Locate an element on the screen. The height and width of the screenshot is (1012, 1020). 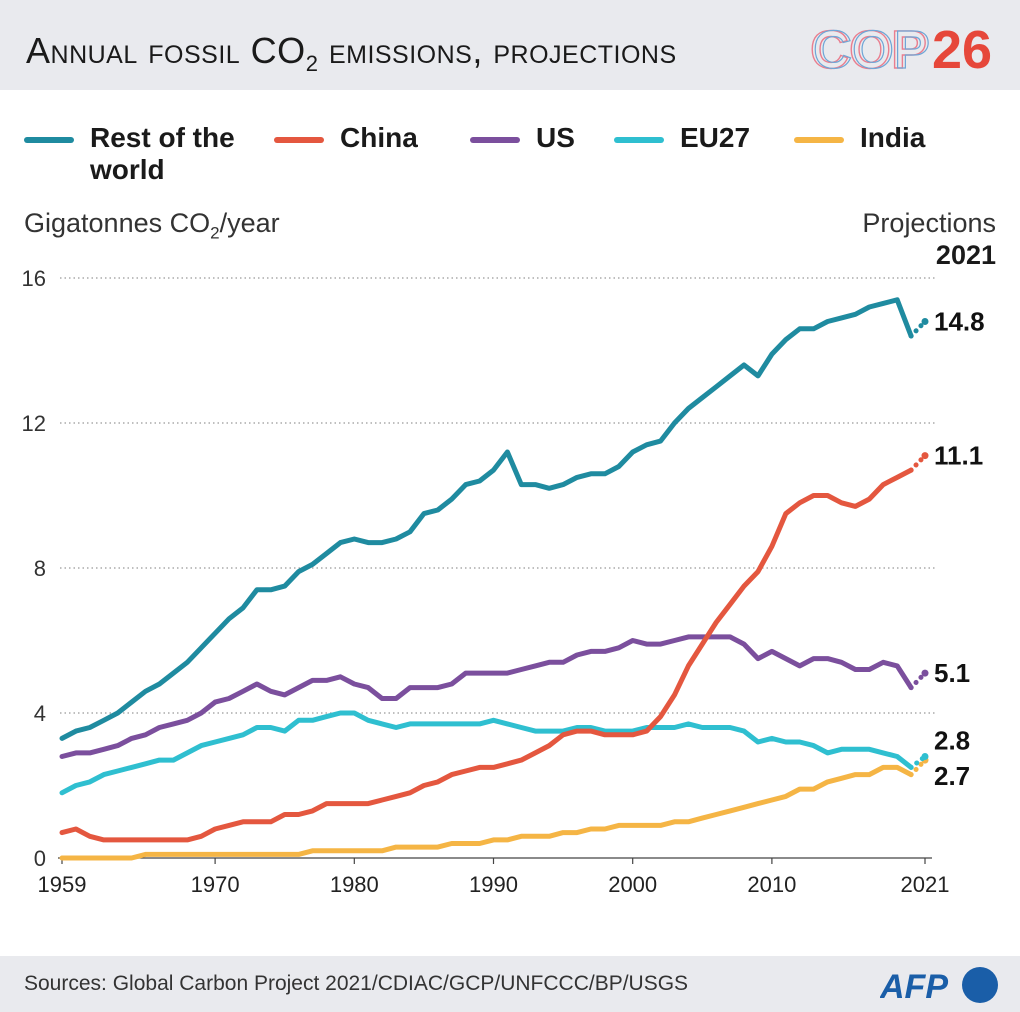
legend-label: India is located at coordinates (893, 137).